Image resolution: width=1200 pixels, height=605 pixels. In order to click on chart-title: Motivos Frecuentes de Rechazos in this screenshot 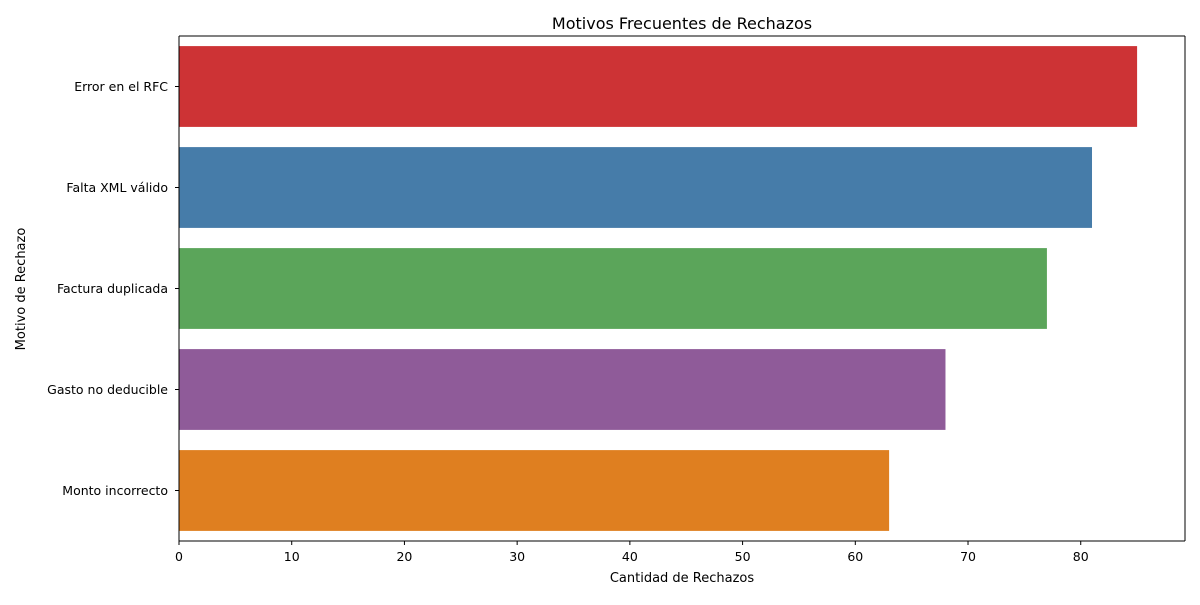, I will do `click(682, 23)`.